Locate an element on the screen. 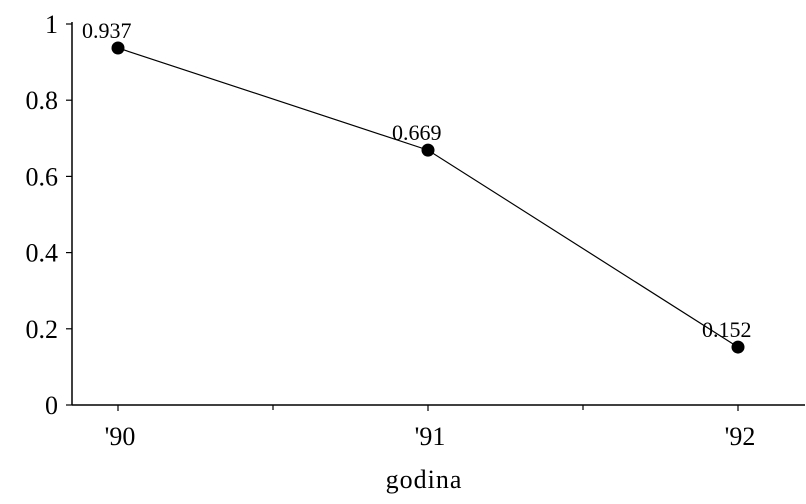 The width and height of the screenshot is (806, 504). x-tick-label: '90 is located at coordinates (120, 436).